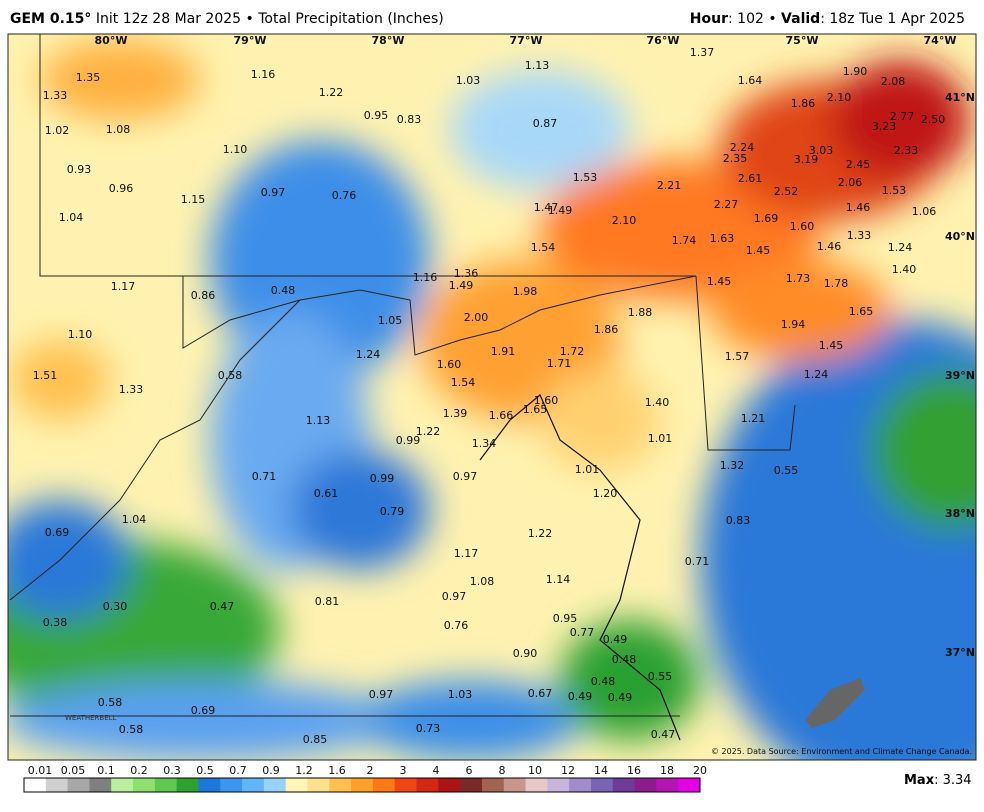  What do you see at coordinates (700, 770) in the screenshot?
I see `colorbar-tick-label: 20` at bounding box center [700, 770].